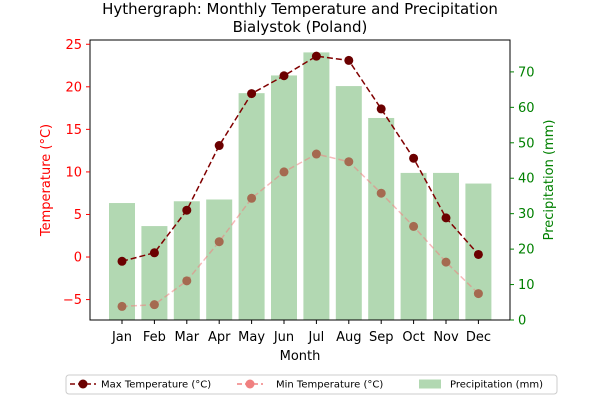  I want to click on right-tick-label: 60, so click(526, 108).